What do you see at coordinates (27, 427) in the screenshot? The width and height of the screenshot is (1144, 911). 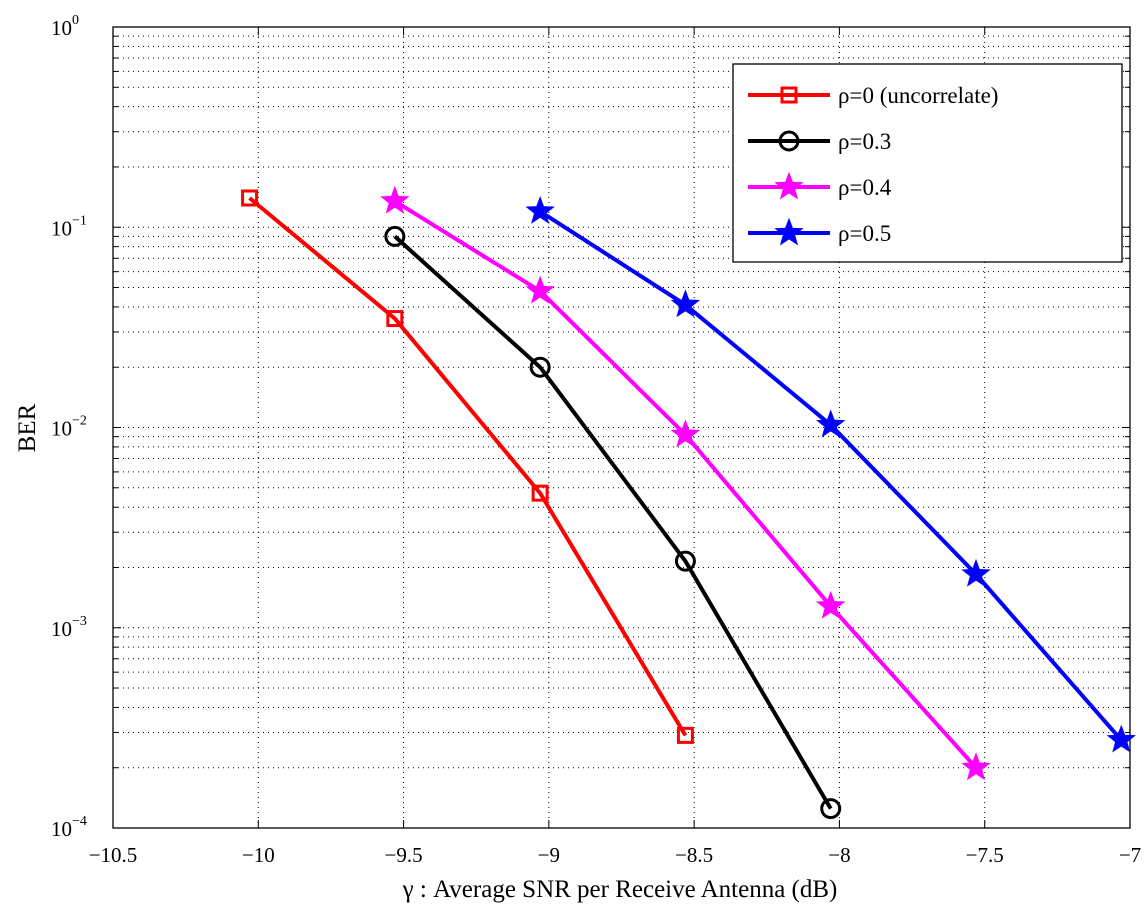 I see `y-axis-label: BER` at bounding box center [27, 427].